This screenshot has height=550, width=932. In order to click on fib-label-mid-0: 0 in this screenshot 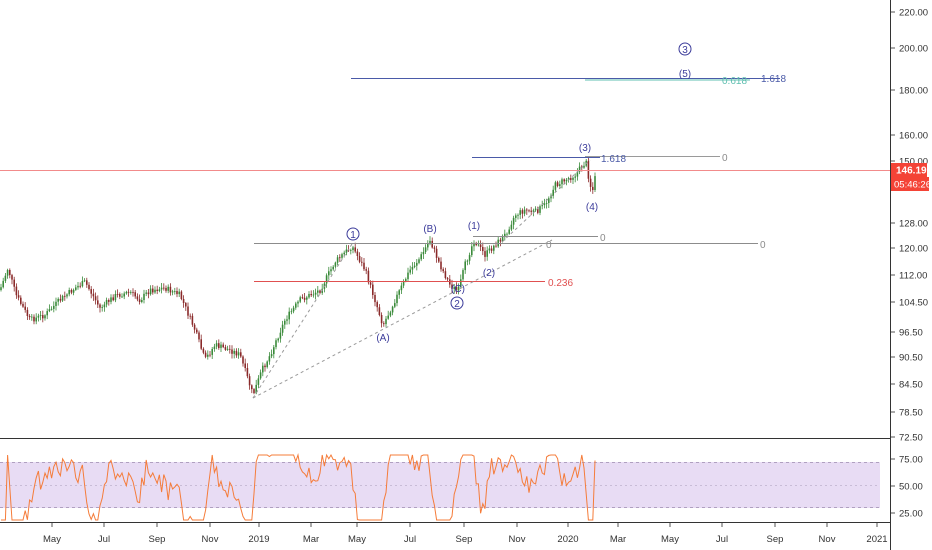, I will do `click(725, 158)`.